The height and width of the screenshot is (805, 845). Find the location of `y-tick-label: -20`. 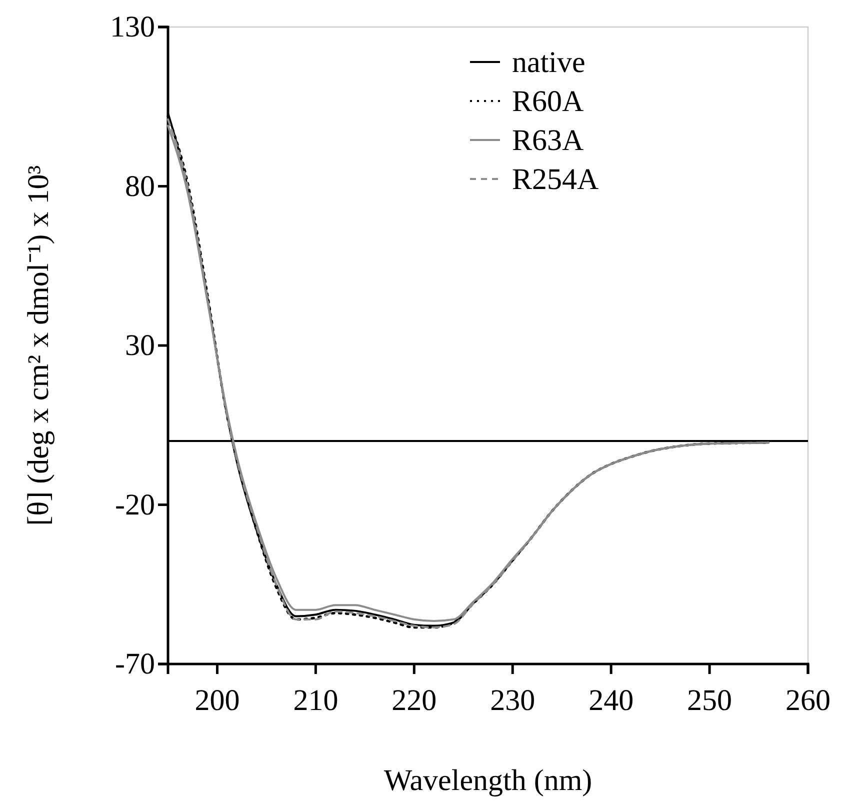

y-tick-label: -20 is located at coordinates (135, 505).